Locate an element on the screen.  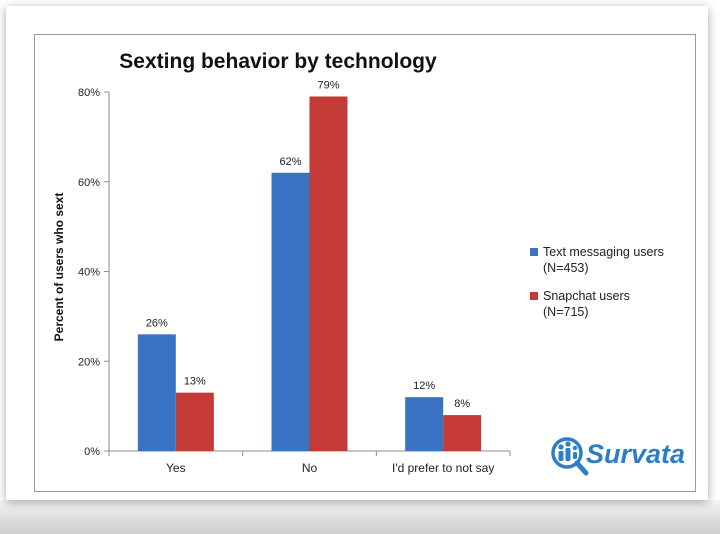
logo-text: Survata is located at coordinates (635, 454).